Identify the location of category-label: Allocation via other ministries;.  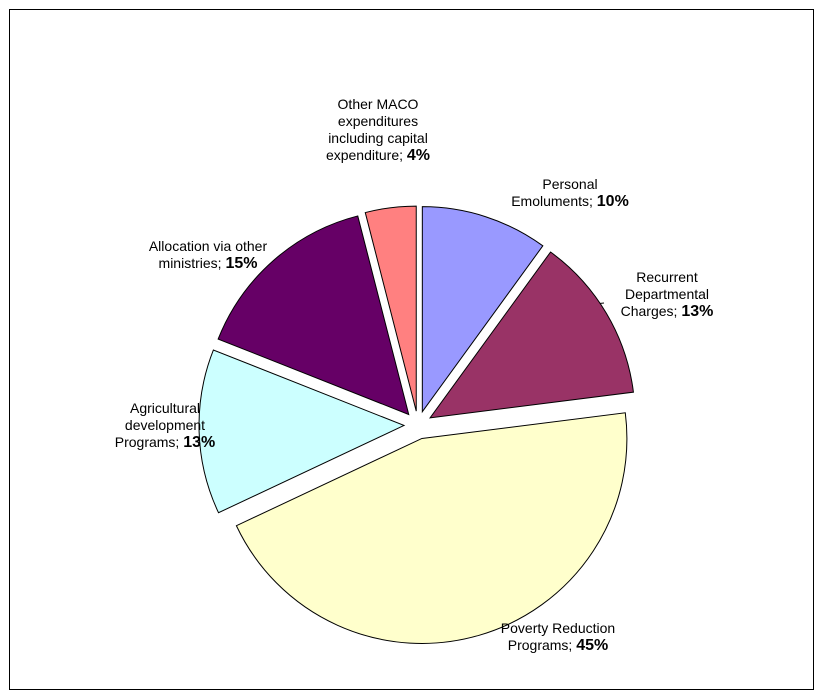
(208, 254).